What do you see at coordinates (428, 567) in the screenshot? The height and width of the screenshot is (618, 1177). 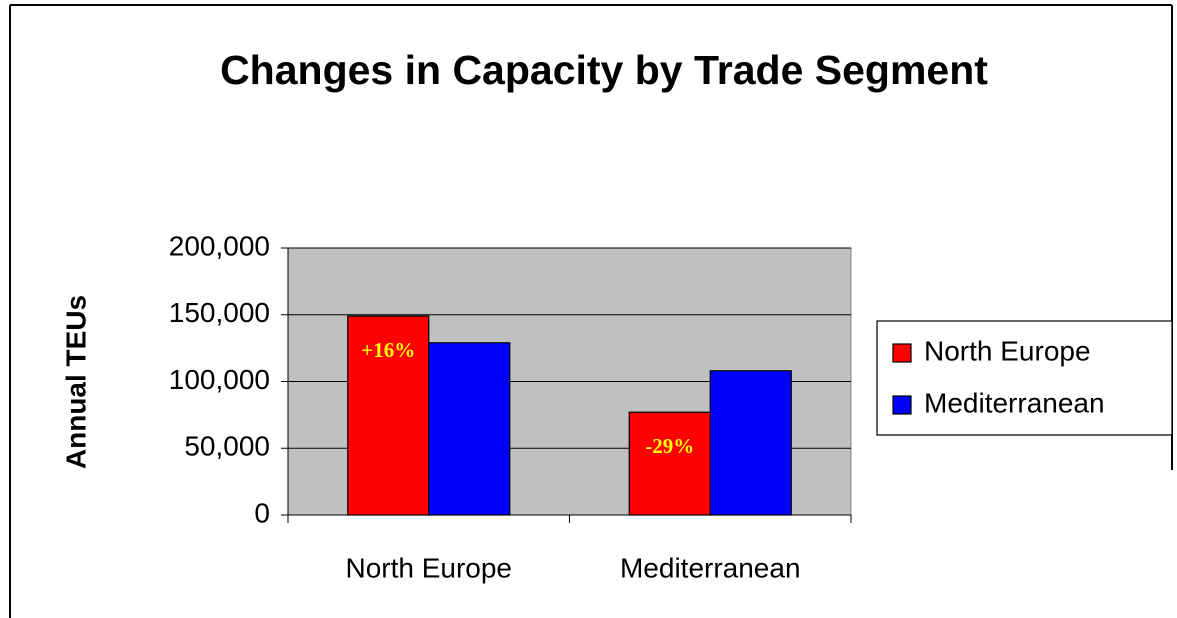 I see `x-tick-label: North Europe` at bounding box center [428, 567].